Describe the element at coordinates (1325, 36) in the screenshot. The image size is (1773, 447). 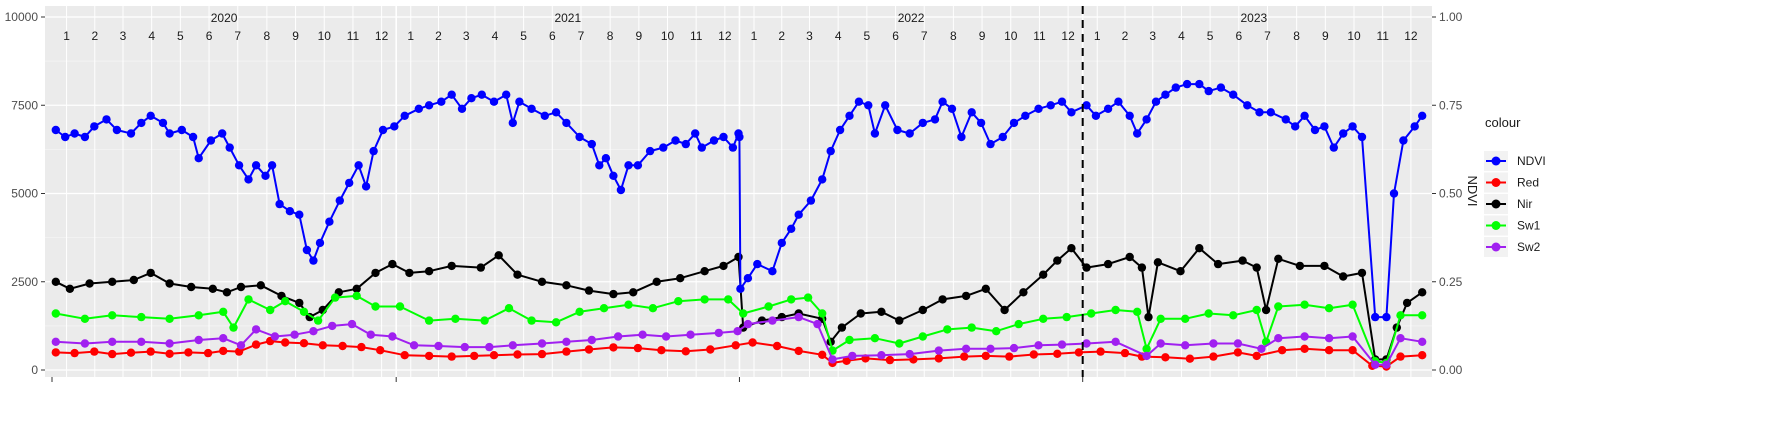
I see `month-label: 9` at that location.